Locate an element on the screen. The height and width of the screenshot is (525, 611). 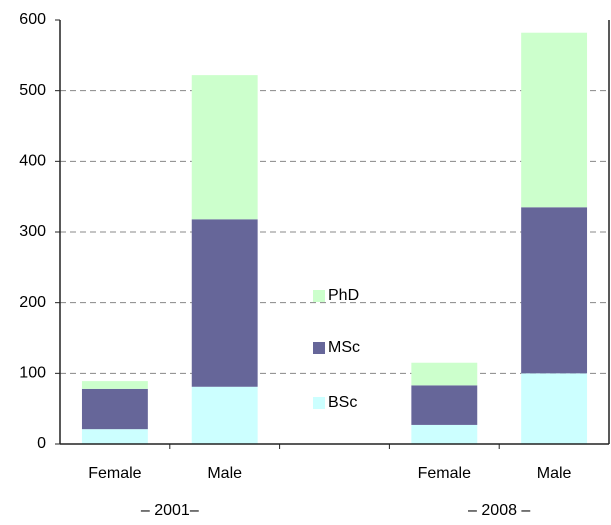
legend-label: MSc is located at coordinates (344, 347).